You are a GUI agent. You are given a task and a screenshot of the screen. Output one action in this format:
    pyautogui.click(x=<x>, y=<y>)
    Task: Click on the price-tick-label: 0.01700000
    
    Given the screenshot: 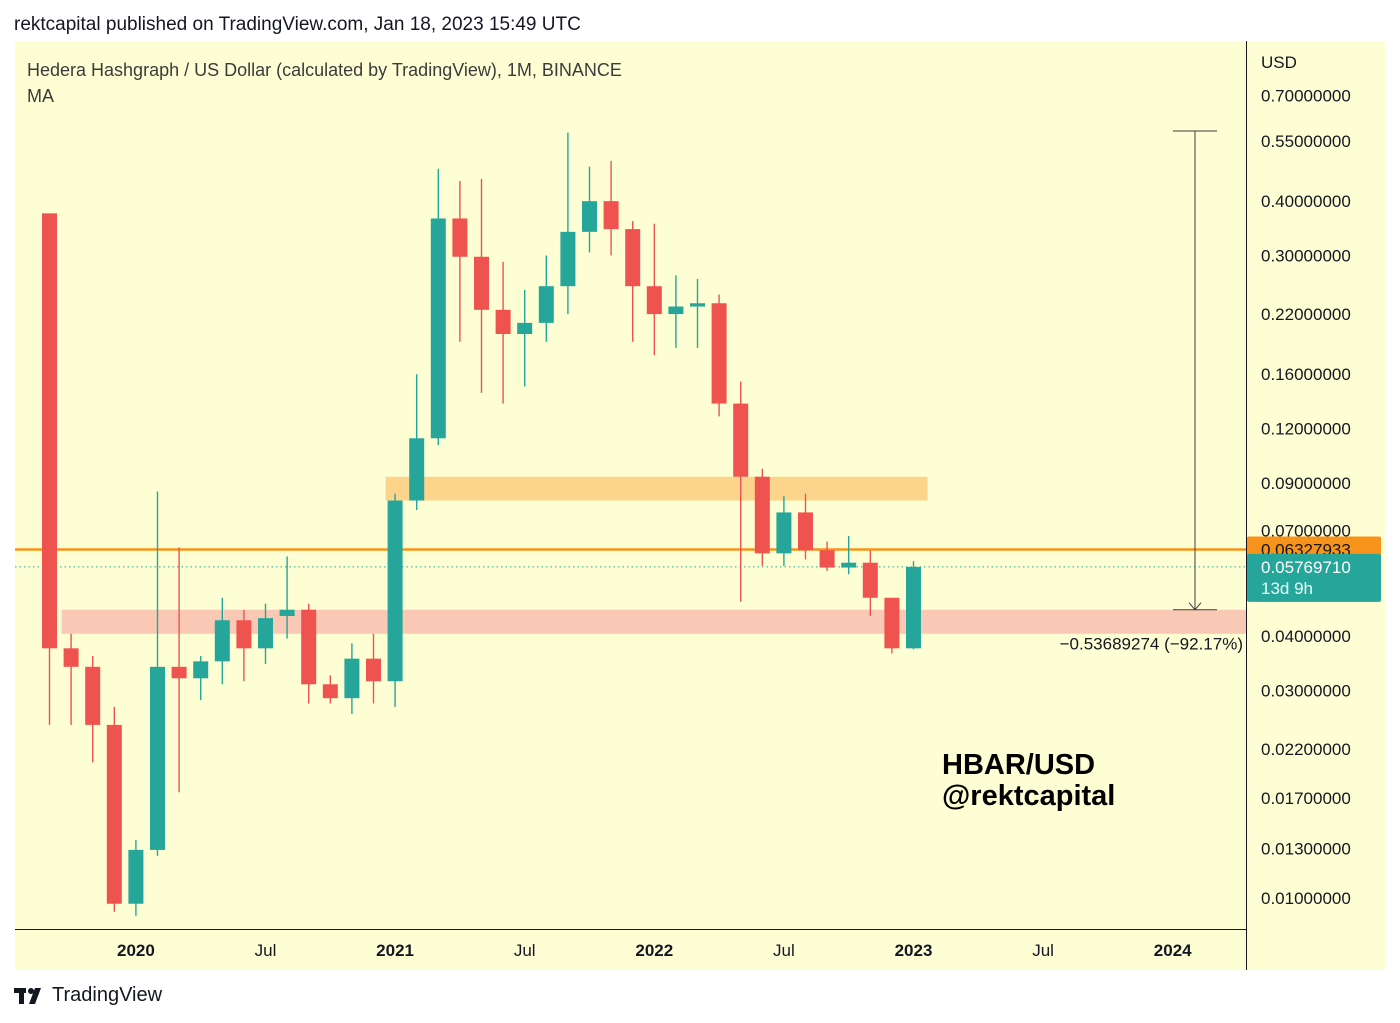 What is the action you would take?
    pyautogui.click(x=1306, y=798)
    